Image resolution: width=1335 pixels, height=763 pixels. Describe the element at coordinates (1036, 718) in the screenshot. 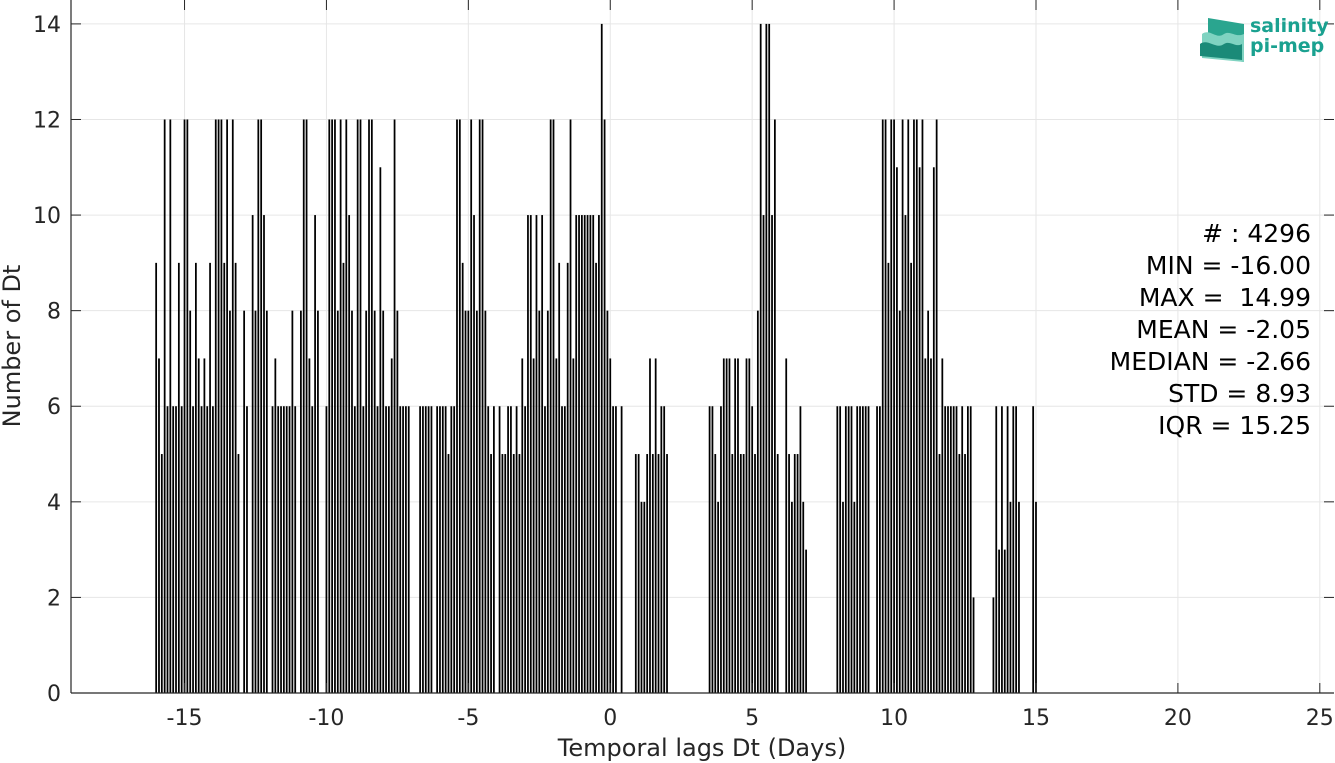

I see `x-tick-label: 15` at that location.